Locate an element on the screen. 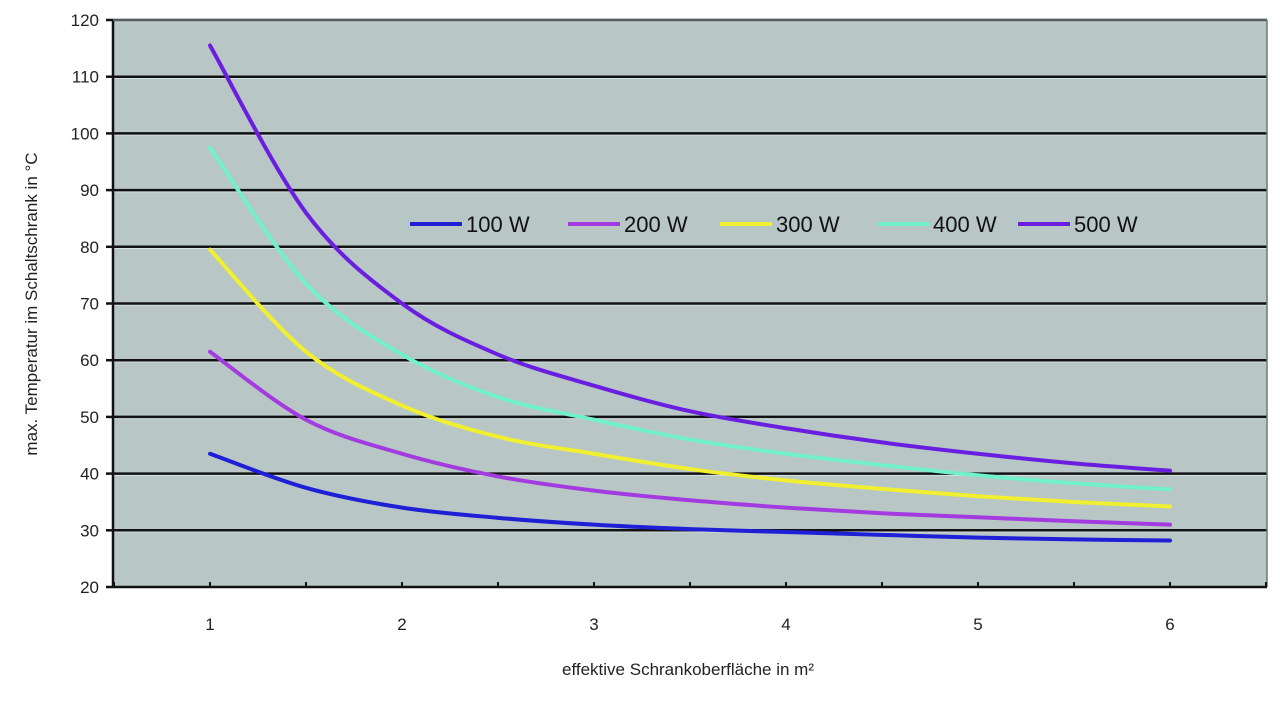 The image size is (1280, 717). y-tick-label: 100 is located at coordinates (85, 133).